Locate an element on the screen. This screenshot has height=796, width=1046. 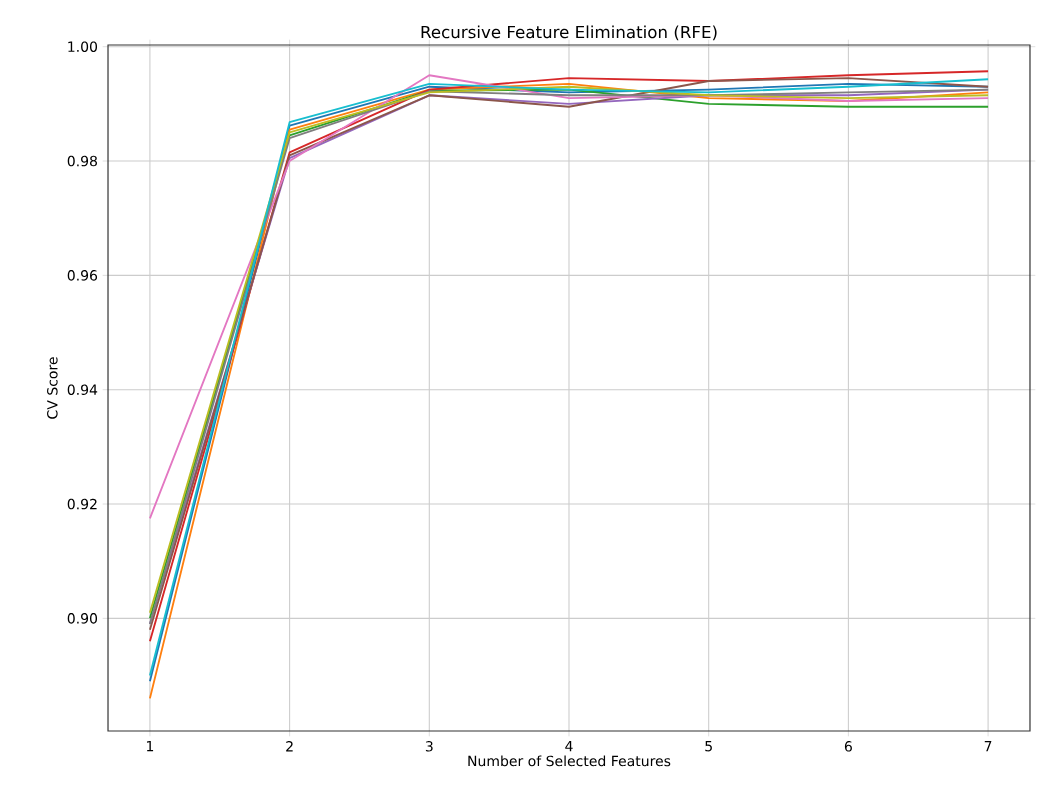
x-axis-title: Number of Selected Features is located at coordinates (569, 761).